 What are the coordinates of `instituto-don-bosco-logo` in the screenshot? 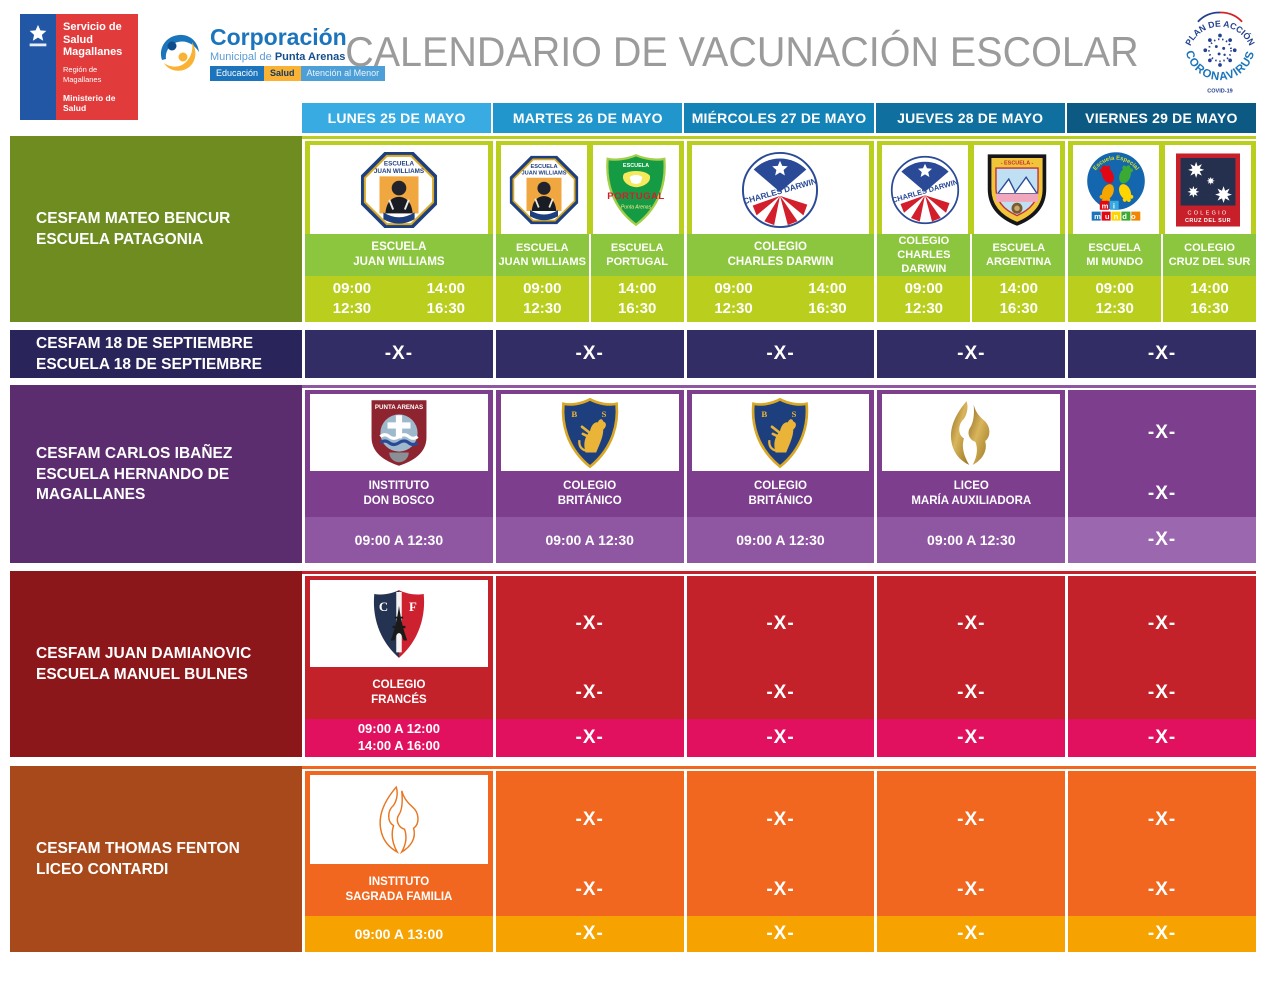 It's located at (399, 433).